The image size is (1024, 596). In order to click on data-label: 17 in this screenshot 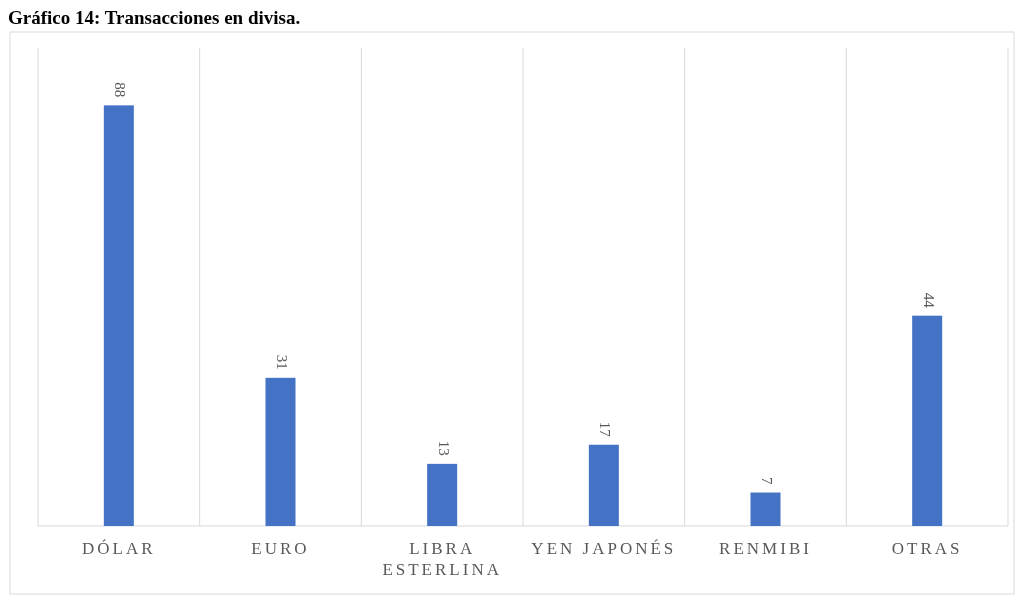, I will do `click(605, 429)`.